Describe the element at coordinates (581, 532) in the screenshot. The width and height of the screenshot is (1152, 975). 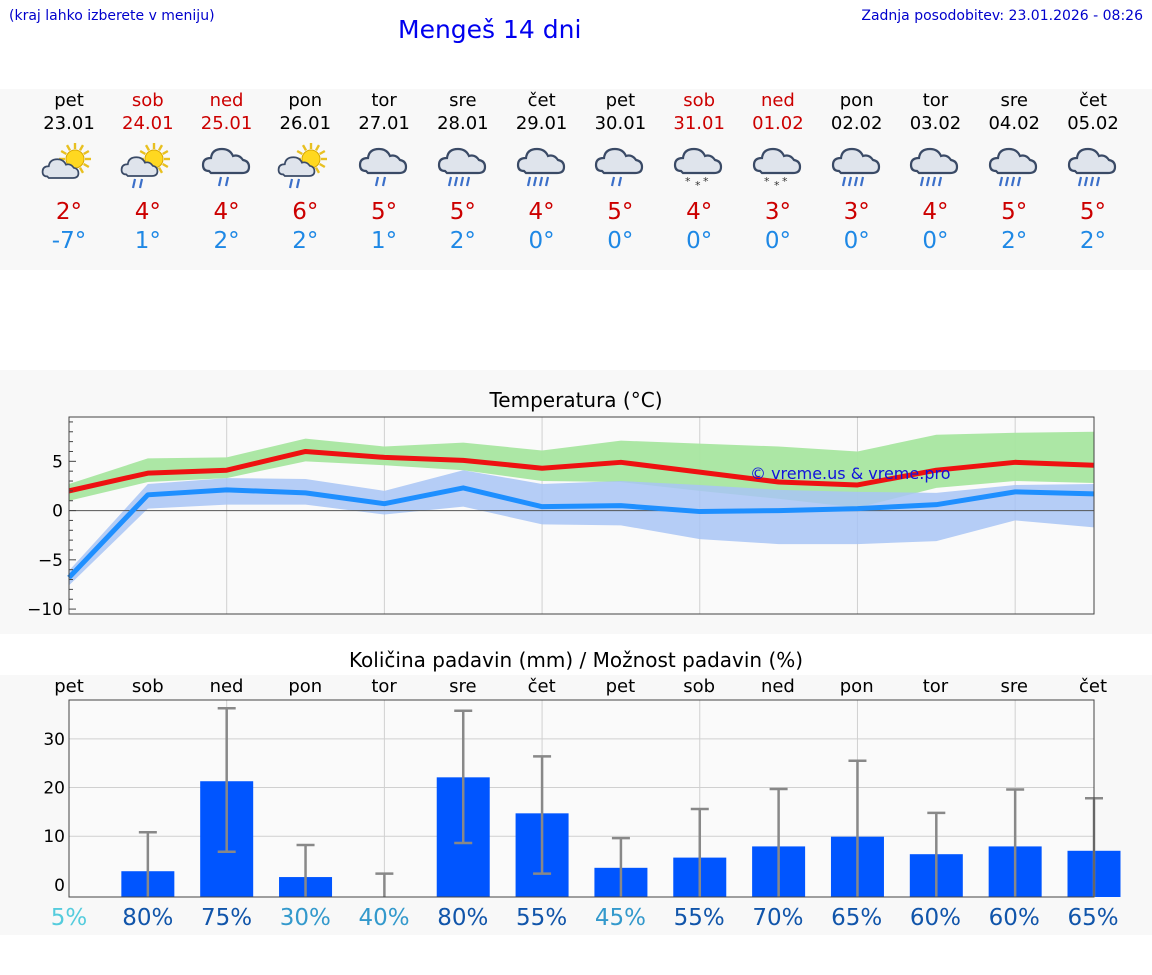
I see `min-temp-line` at that location.